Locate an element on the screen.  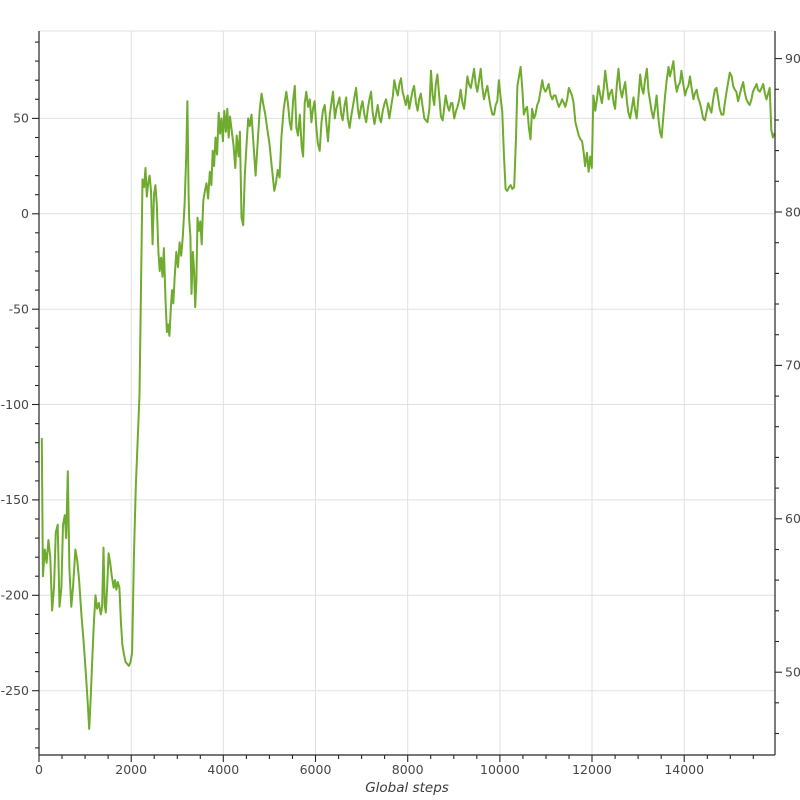
x-axis-label: Global steps is located at coordinates (407, 788).